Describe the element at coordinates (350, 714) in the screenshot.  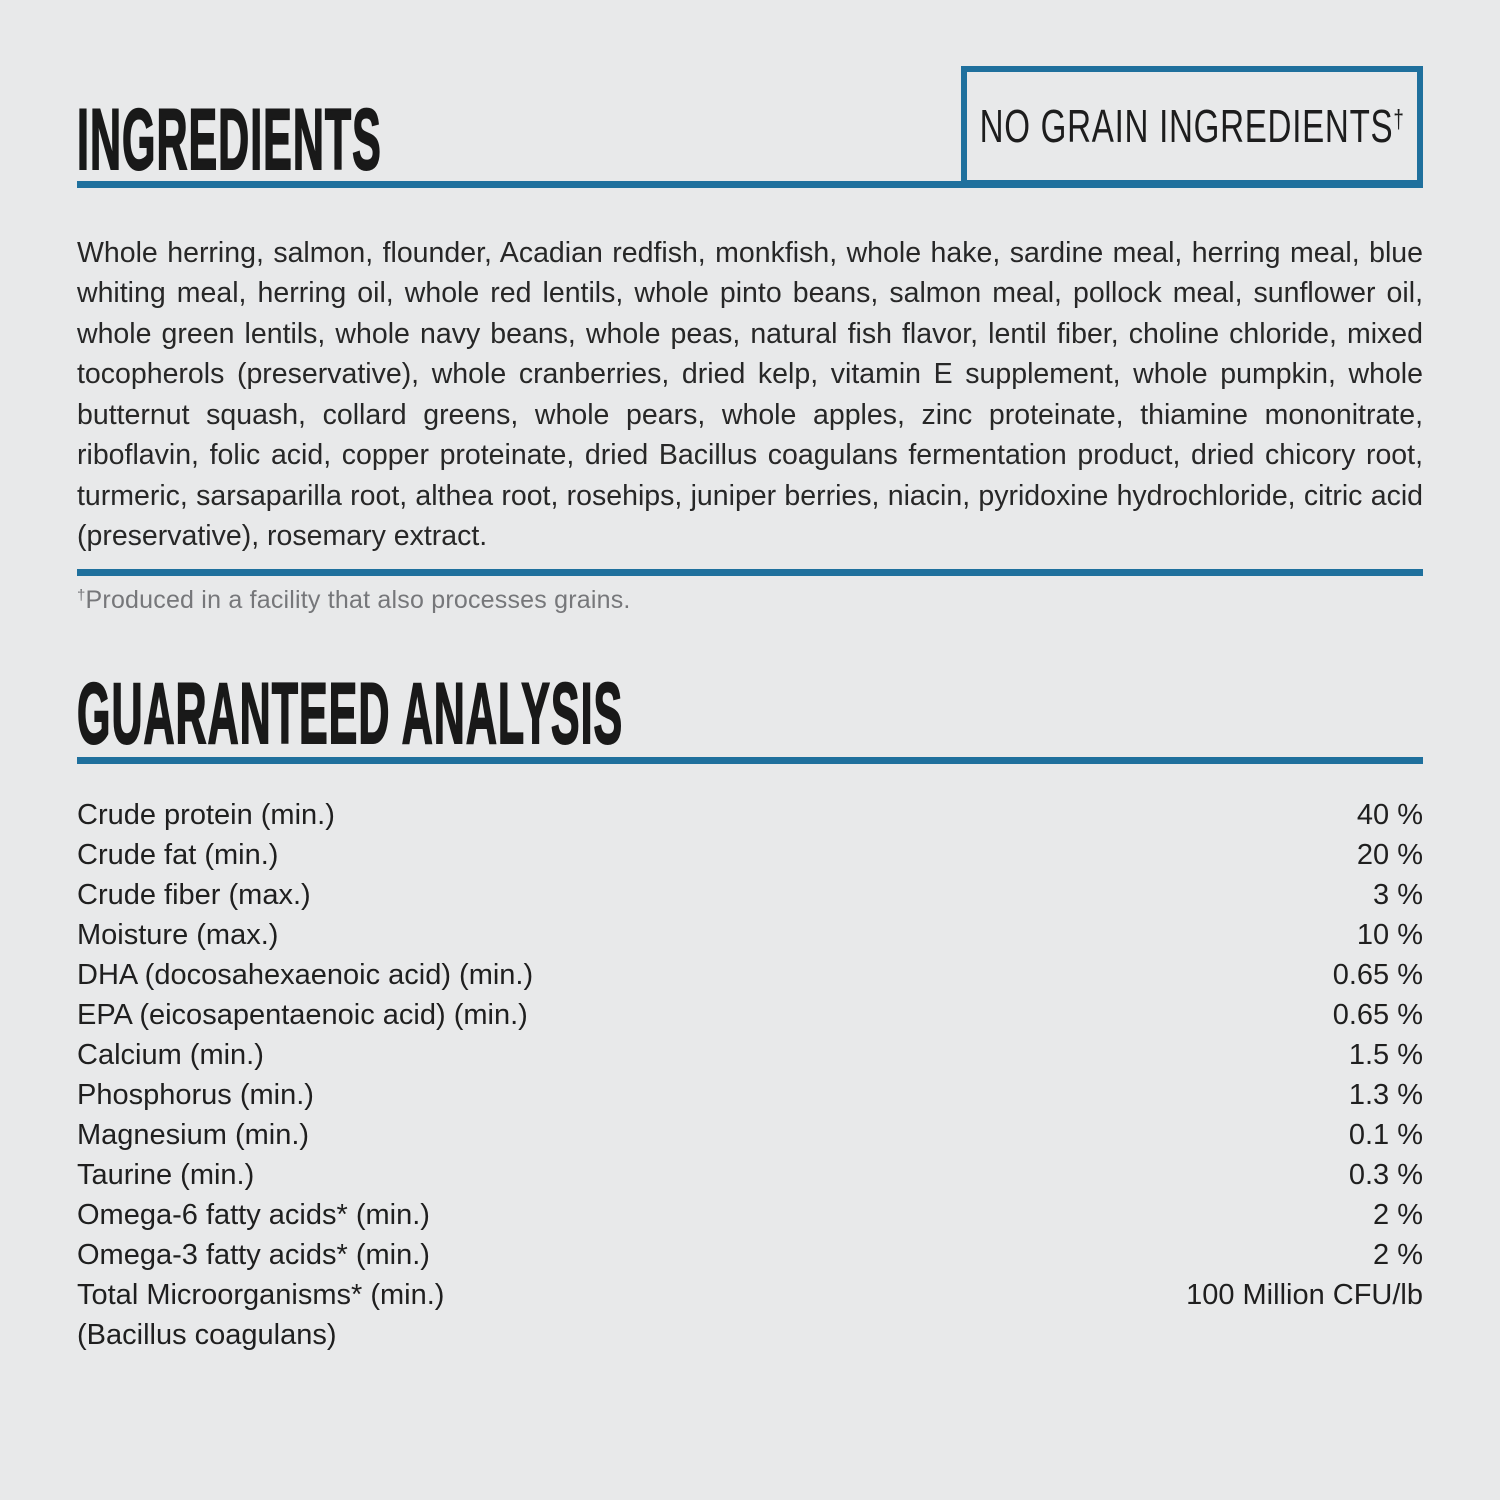
I see `guaranteed-analysis-section-title: GUARANTEED ANALYSIS` at that location.